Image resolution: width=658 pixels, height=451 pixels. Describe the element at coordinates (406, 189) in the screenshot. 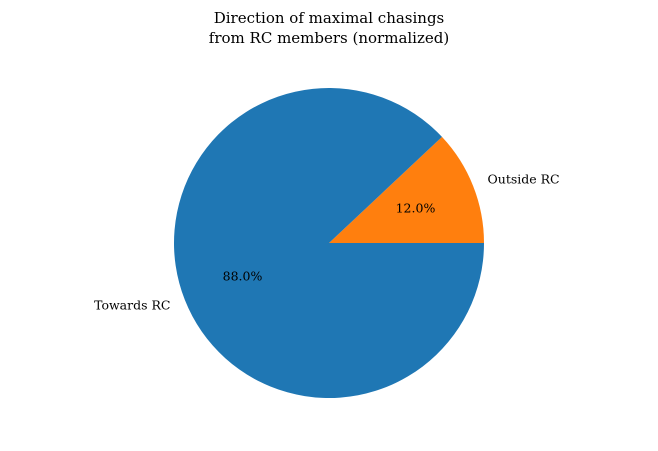

I see `pie-slice-outside-rc` at that location.